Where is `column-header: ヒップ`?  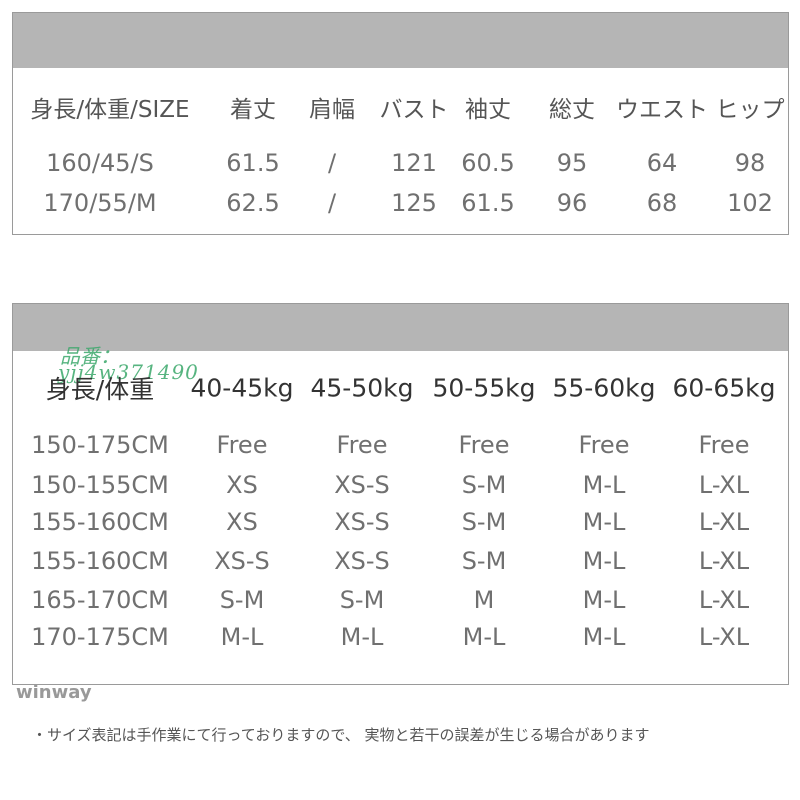 column-header: ヒップ is located at coordinates (750, 110).